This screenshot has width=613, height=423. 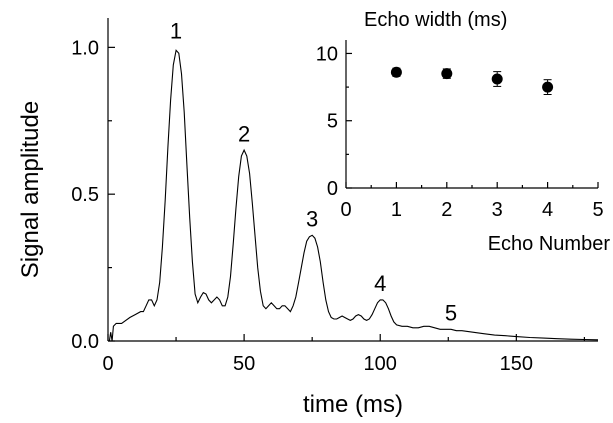 What do you see at coordinates (332, 189) in the screenshot?
I see `inset-y-tick-label: 0` at bounding box center [332, 189].